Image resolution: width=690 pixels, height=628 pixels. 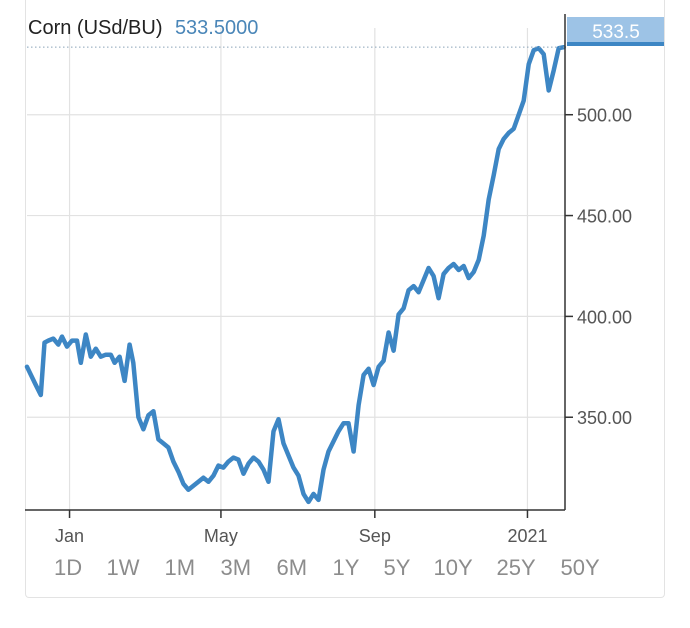 What do you see at coordinates (397, 567) in the screenshot?
I see `range-button-5y: 5Y` at bounding box center [397, 567].